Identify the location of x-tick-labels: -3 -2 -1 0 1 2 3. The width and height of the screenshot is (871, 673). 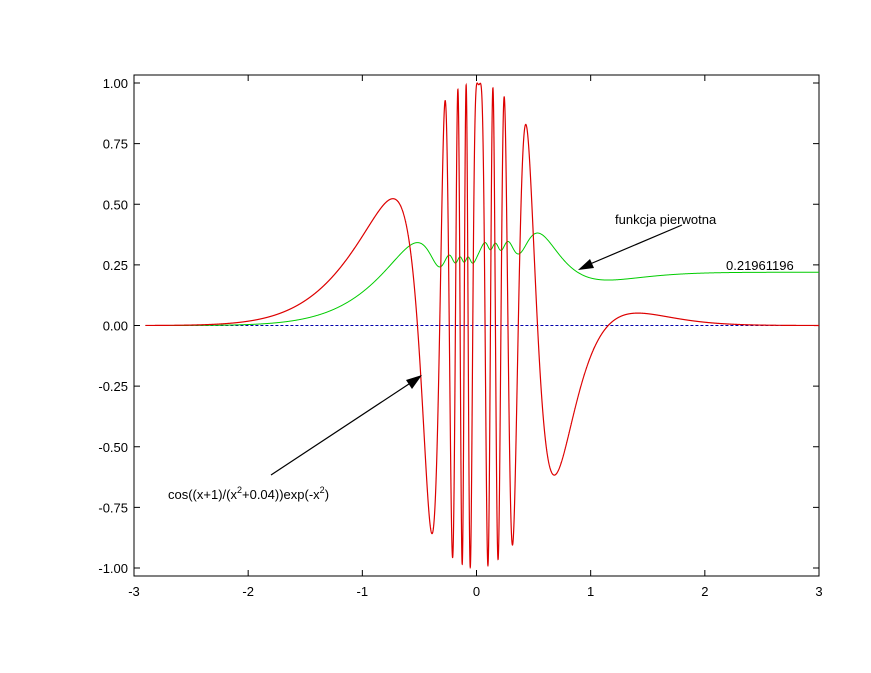
(475, 591).